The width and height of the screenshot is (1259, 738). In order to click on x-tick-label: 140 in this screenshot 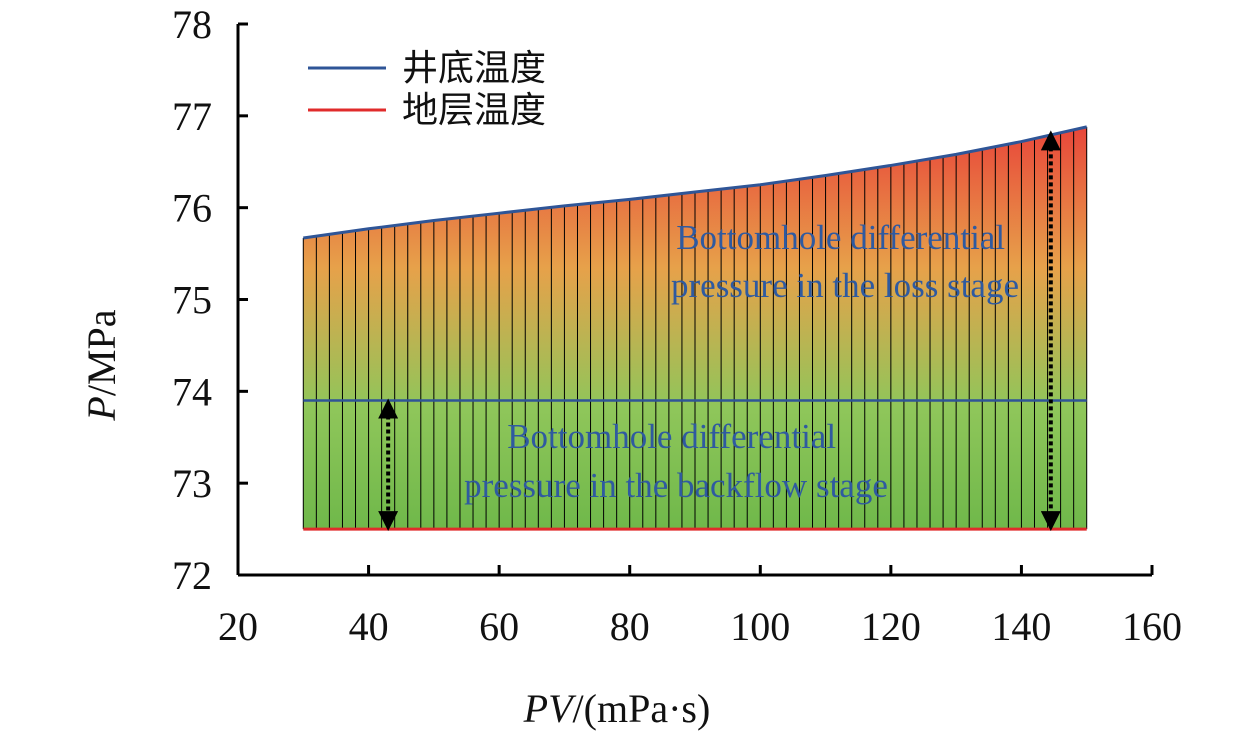, I will do `click(1021, 626)`.